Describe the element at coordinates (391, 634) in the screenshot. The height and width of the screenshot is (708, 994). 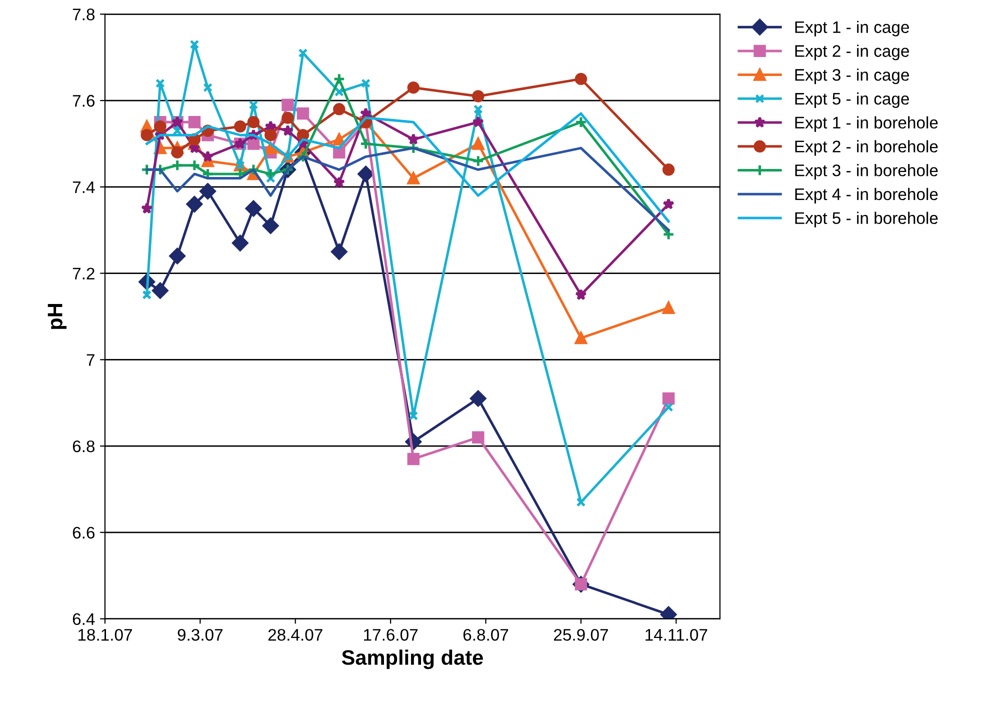
I see `x-tick-label: 17.6.07` at that location.